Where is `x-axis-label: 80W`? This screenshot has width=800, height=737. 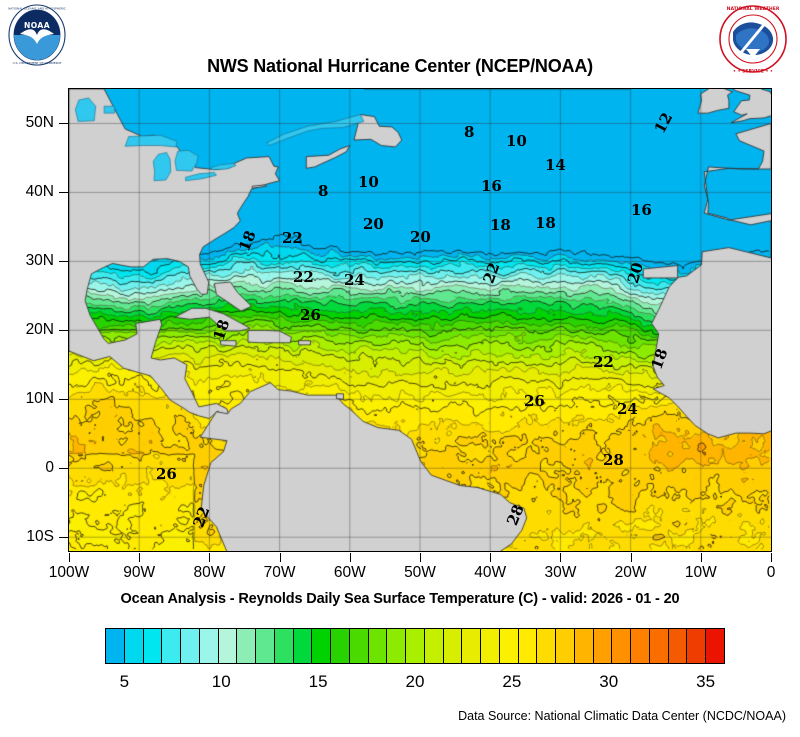 x-axis-label: 80W is located at coordinates (209, 572).